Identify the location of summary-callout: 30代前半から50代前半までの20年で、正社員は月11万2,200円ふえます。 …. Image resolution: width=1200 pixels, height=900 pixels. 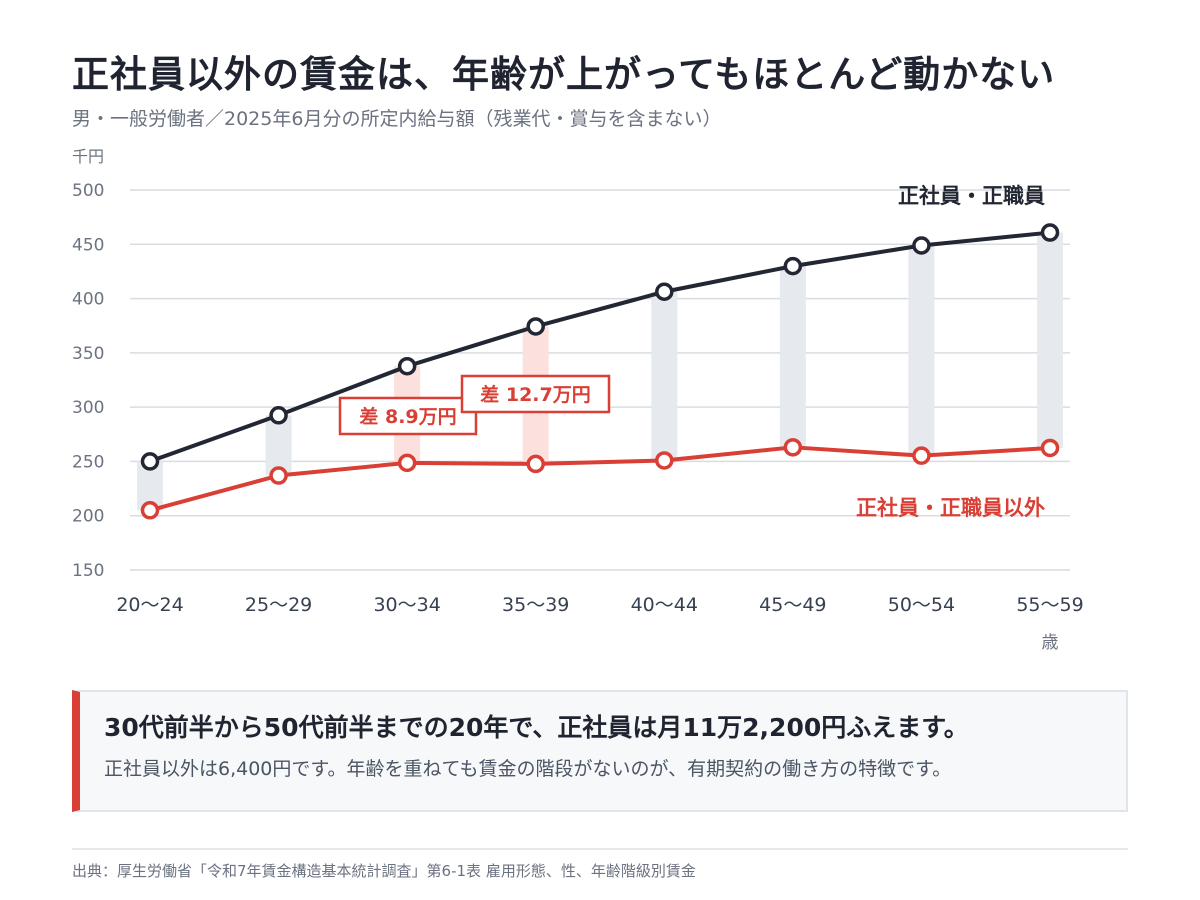
(600, 751).